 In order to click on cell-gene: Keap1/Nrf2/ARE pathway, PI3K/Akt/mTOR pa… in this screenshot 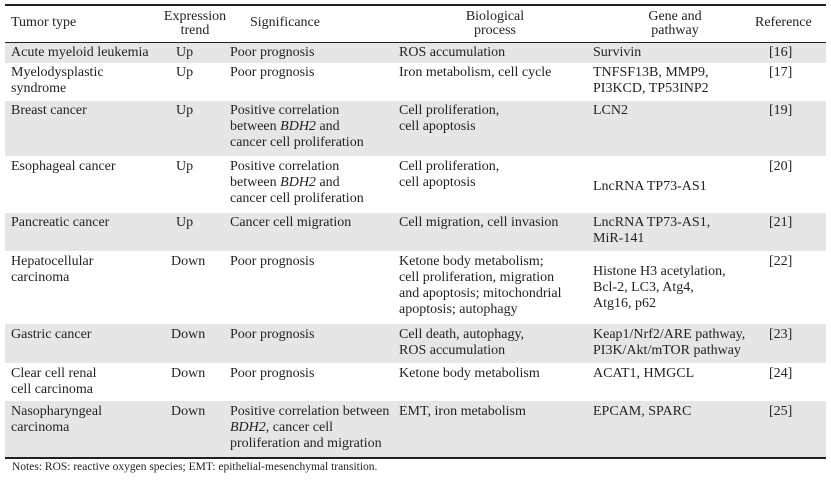, I will do `click(669, 342)`.